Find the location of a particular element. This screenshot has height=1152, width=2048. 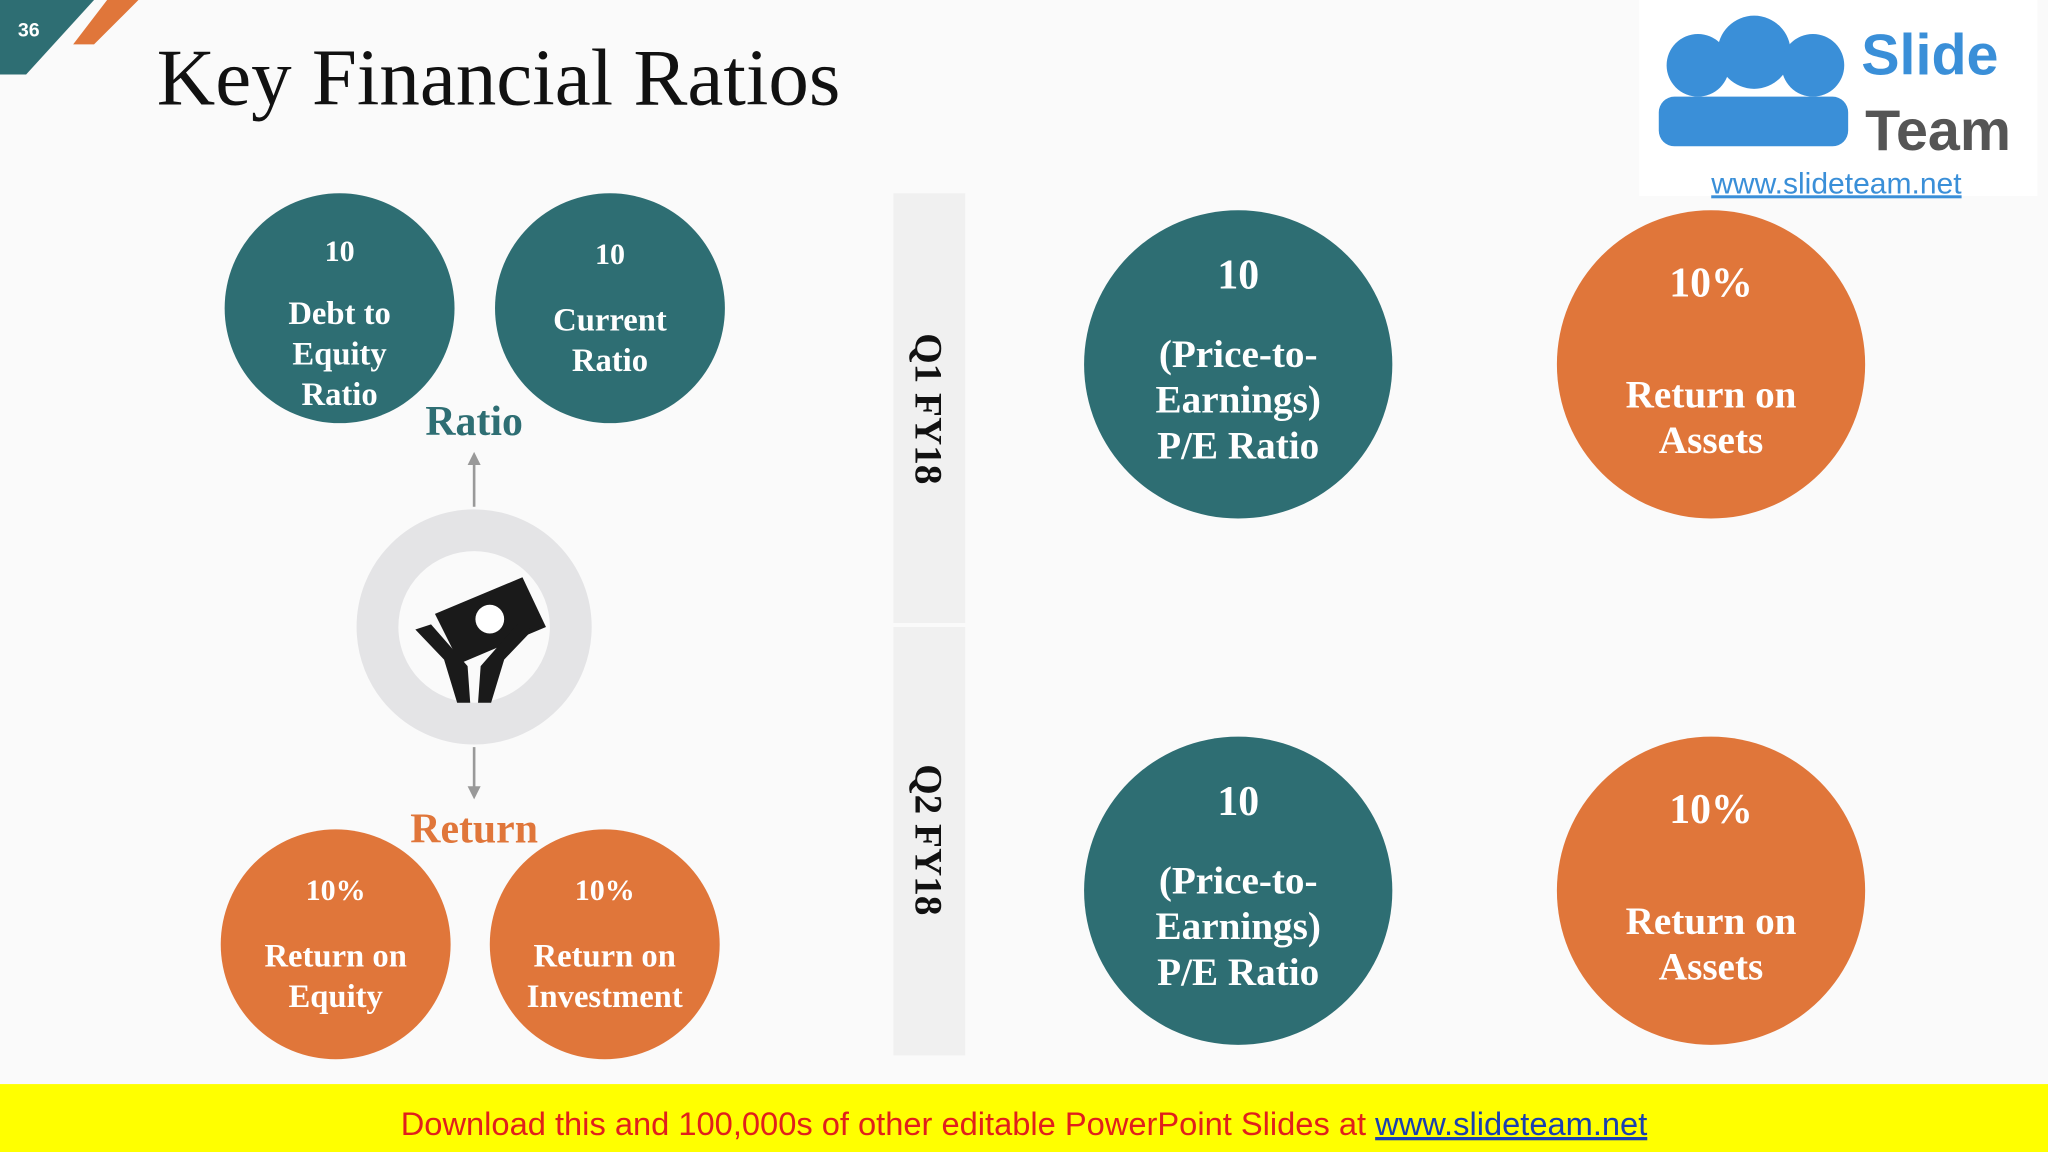

logo-text: Team is located at coordinates (1938, 131).